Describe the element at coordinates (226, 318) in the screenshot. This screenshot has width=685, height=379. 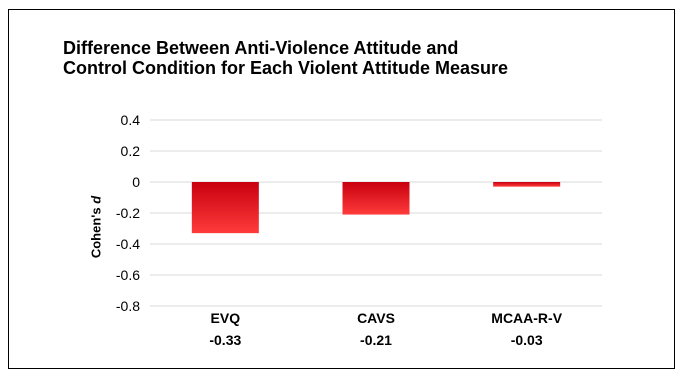
I see `category-label: EVQ` at that location.